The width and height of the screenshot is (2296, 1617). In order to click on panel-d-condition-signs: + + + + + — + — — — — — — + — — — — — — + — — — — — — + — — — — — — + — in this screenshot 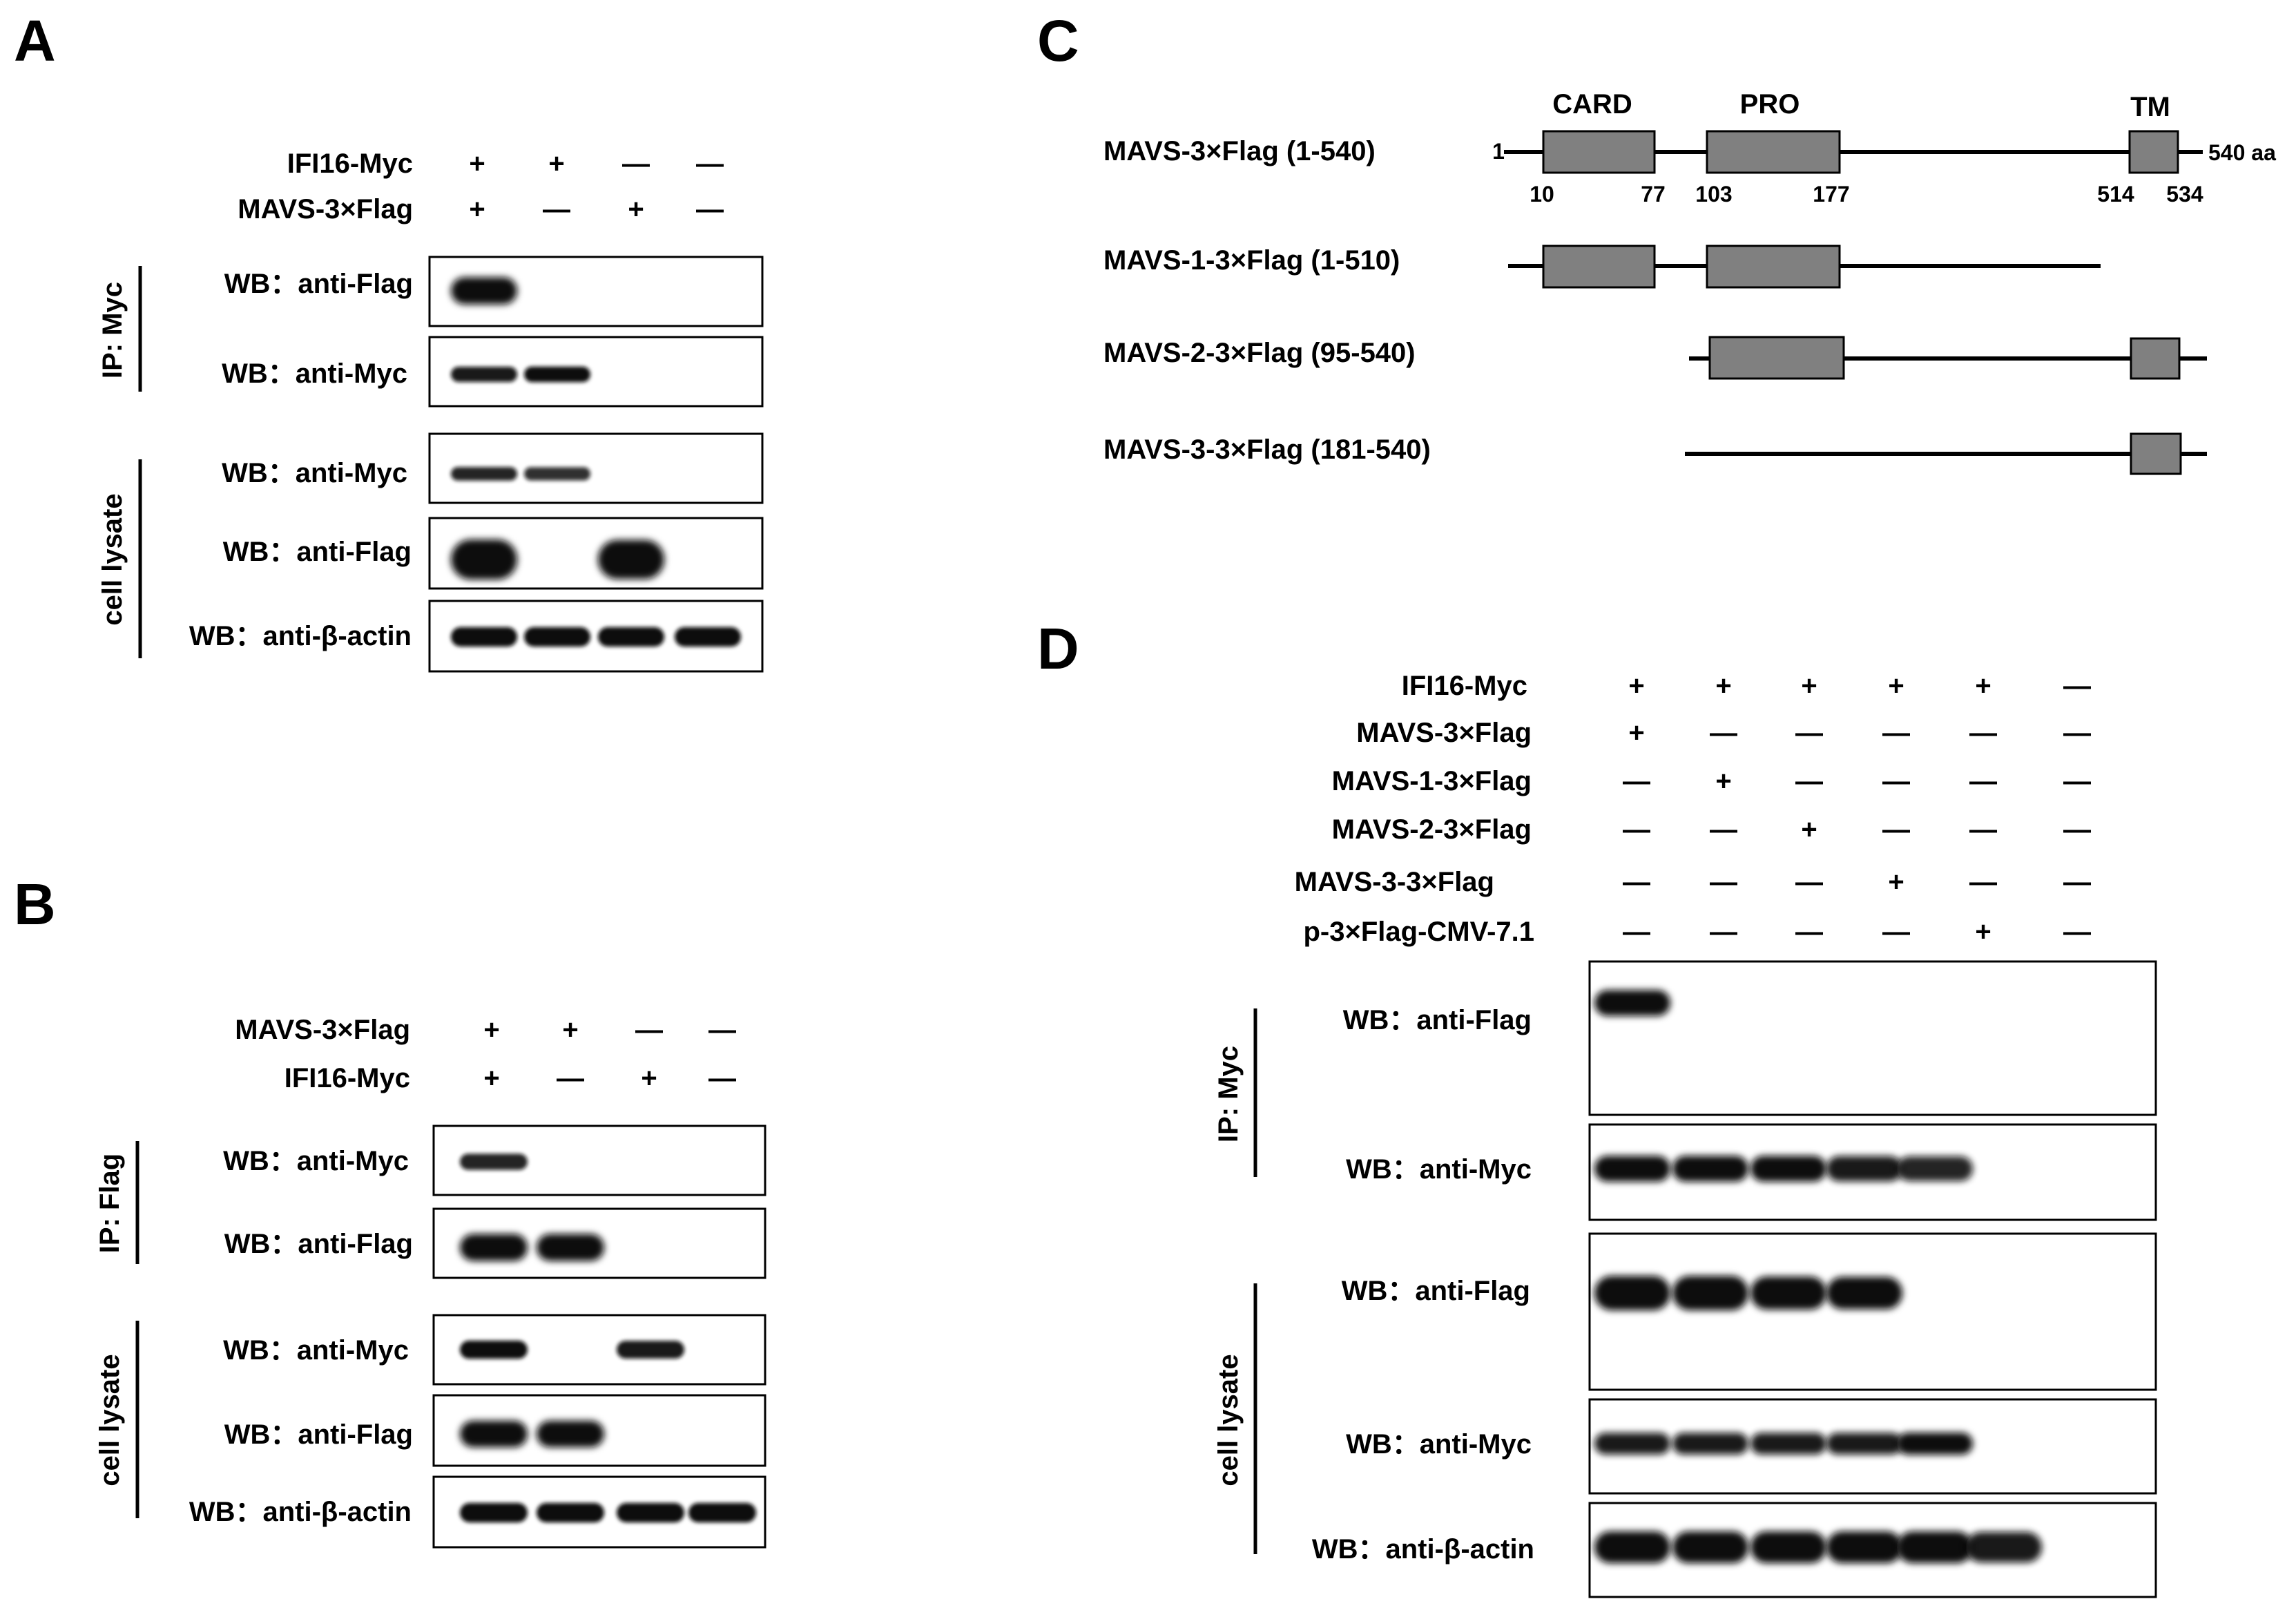, I will do `click(1857, 809)`.